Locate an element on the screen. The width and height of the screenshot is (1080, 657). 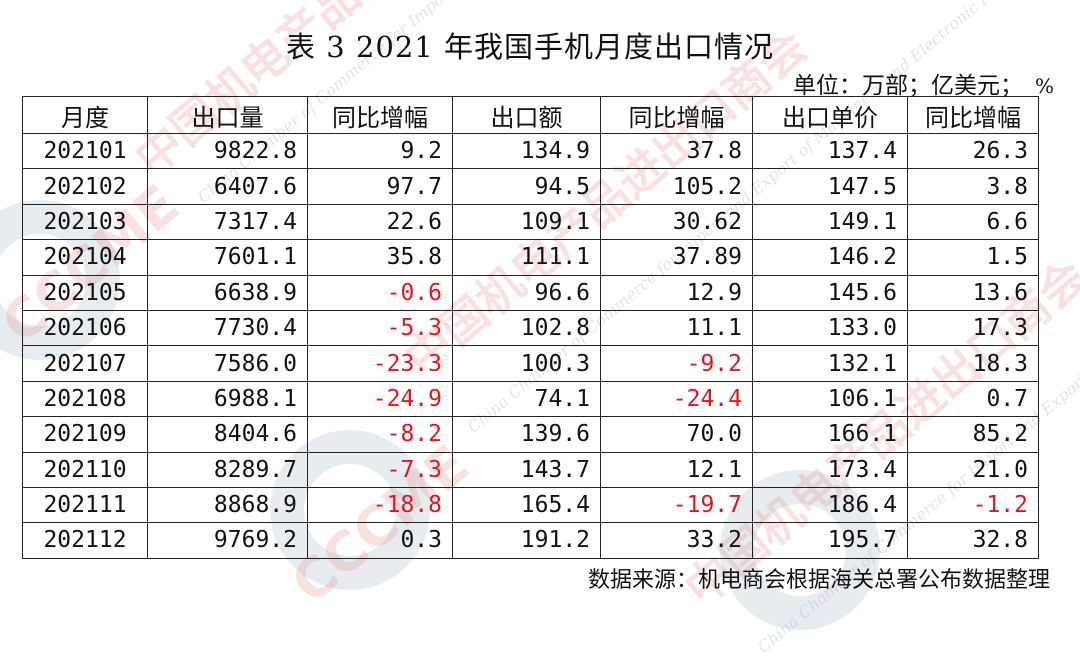
cell-export-volume: 6988.1 is located at coordinates (227, 399).